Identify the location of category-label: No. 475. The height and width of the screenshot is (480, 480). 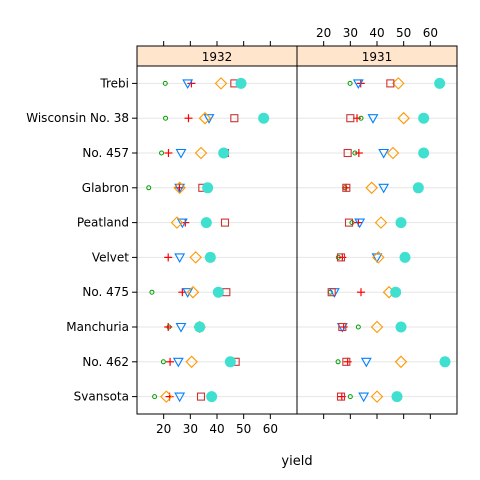
(105, 292).